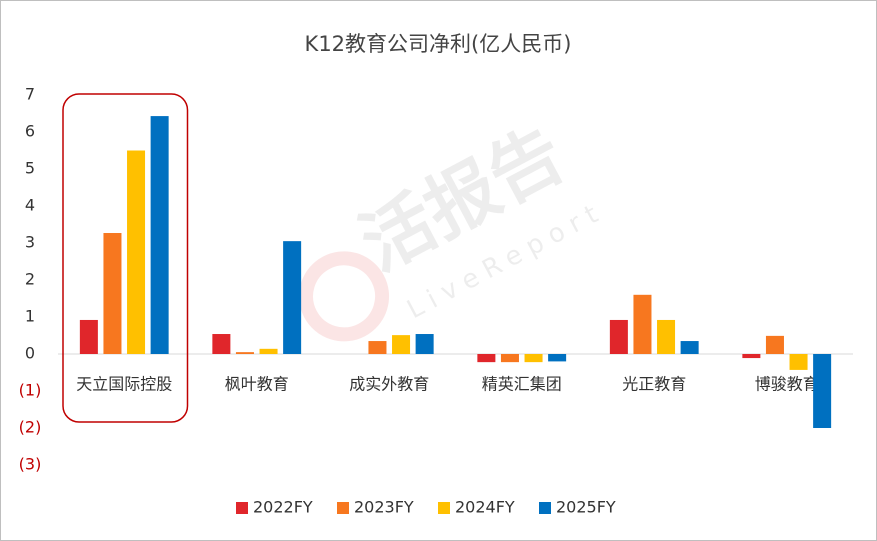 This screenshot has height=541, width=877. Describe the element at coordinates (30, 427) in the screenshot. I see `y-tick-label: (2)` at that location.